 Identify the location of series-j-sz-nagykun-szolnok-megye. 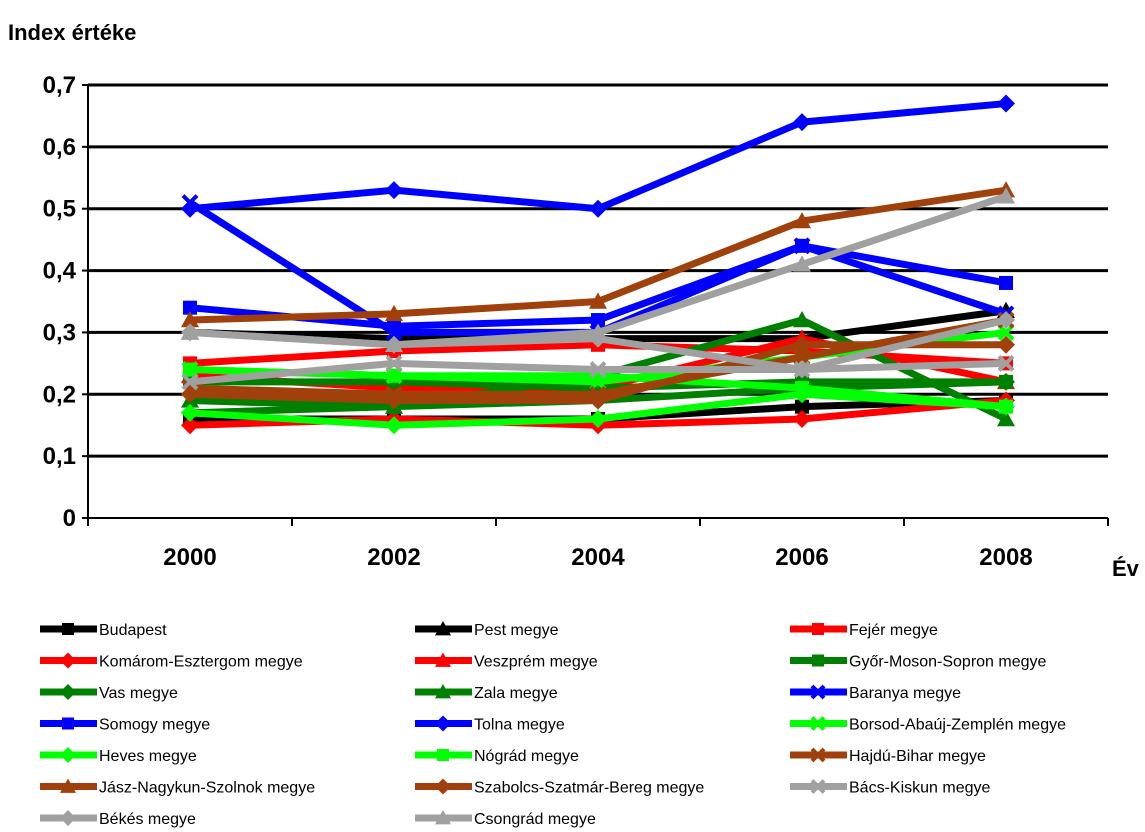
(598, 254).